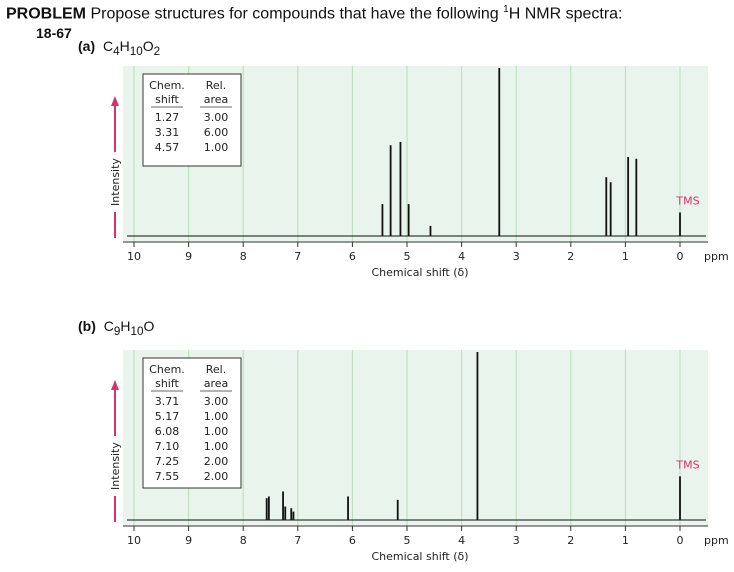 This screenshot has width=734, height=572. Describe the element at coordinates (167, 431) in the screenshot. I see `table-shift-value: 6.08` at that location.